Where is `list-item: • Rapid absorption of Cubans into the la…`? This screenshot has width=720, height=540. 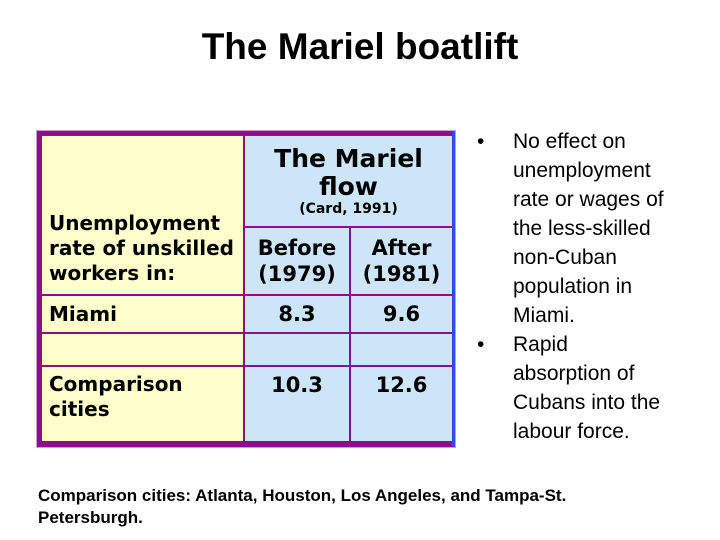
list-item: • Rapid absorption of Cubans into the la… is located at coordinates (585, 388).